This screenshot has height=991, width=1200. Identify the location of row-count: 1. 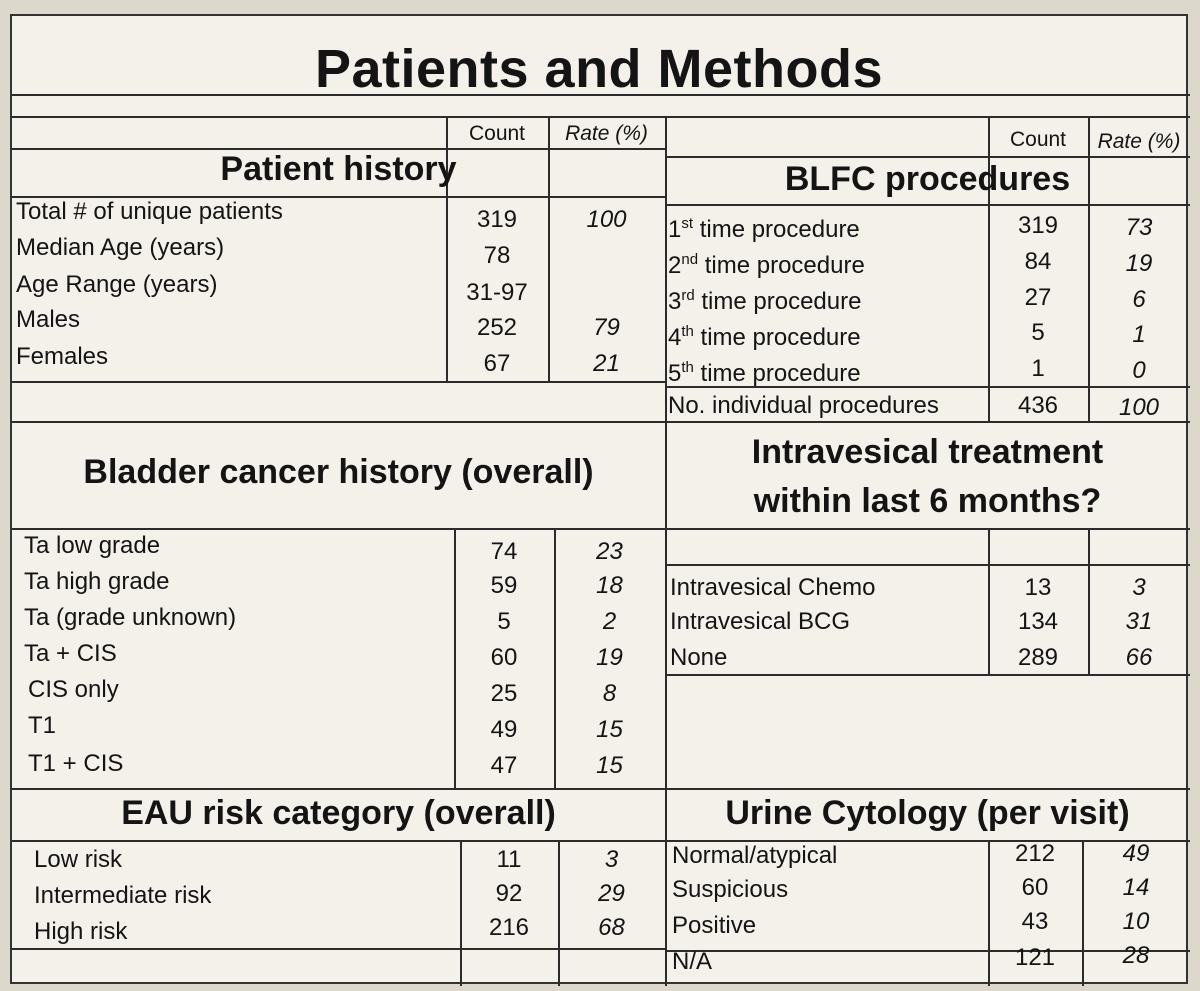
(1038, 368).